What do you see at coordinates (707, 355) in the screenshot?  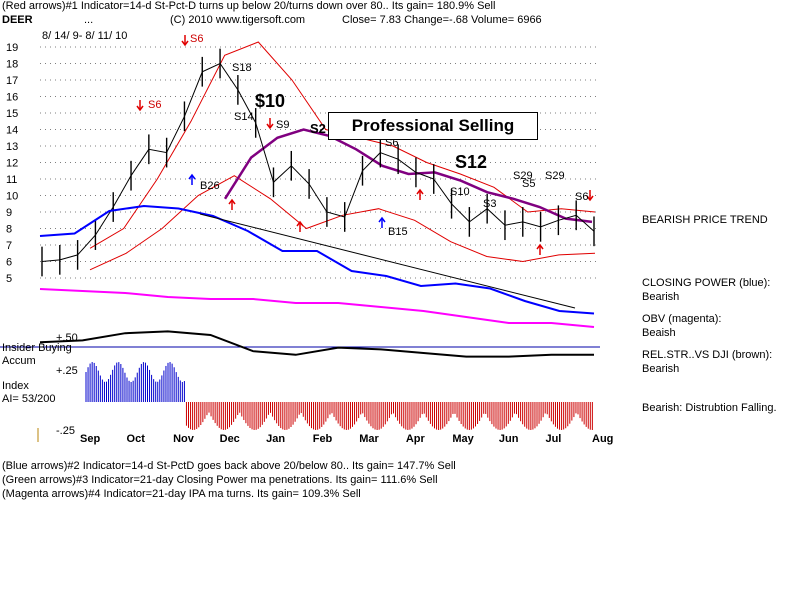 I see `rel-str-title: REL.STR..VS DJI (brown):` at bounding box center [707, 355].